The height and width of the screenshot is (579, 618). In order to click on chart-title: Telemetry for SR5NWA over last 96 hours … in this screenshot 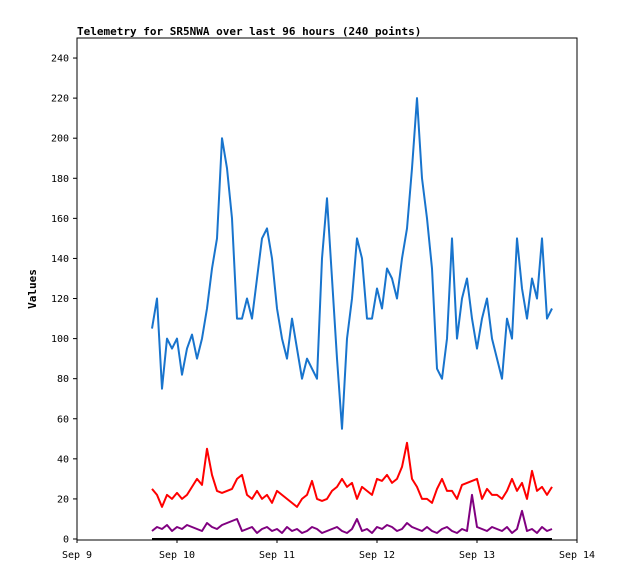, I will do `click(249, 31)`.